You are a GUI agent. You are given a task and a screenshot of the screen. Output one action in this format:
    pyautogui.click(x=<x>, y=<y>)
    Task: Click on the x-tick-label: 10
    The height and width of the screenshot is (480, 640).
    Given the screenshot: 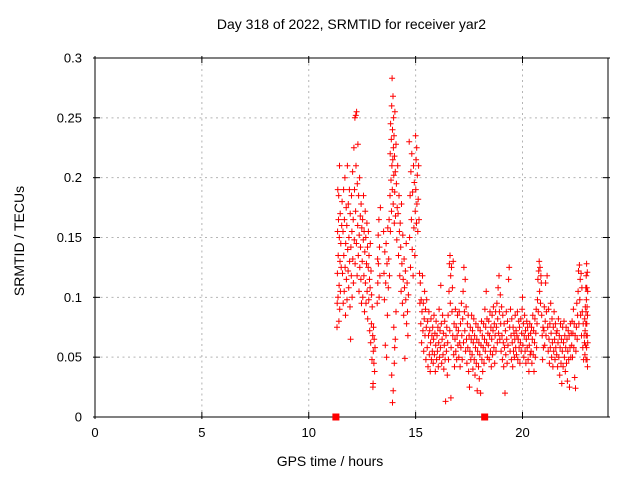 What is the action you would take?
    pyautogui.click(x=309, y=432)
    